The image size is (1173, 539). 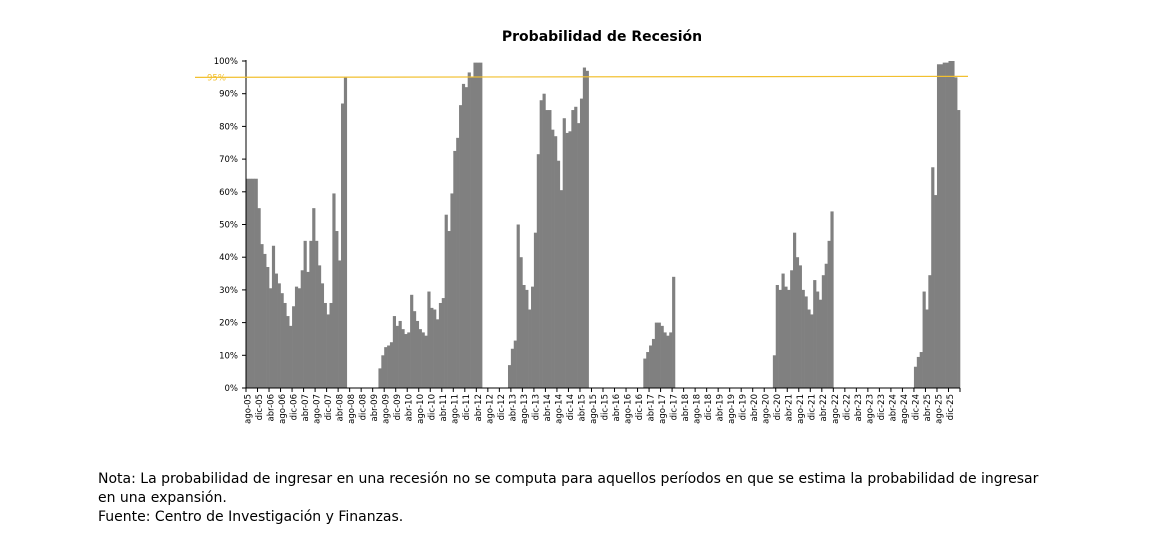 I want to click on y-tick-label: 90%, so click(x=228, y=95).